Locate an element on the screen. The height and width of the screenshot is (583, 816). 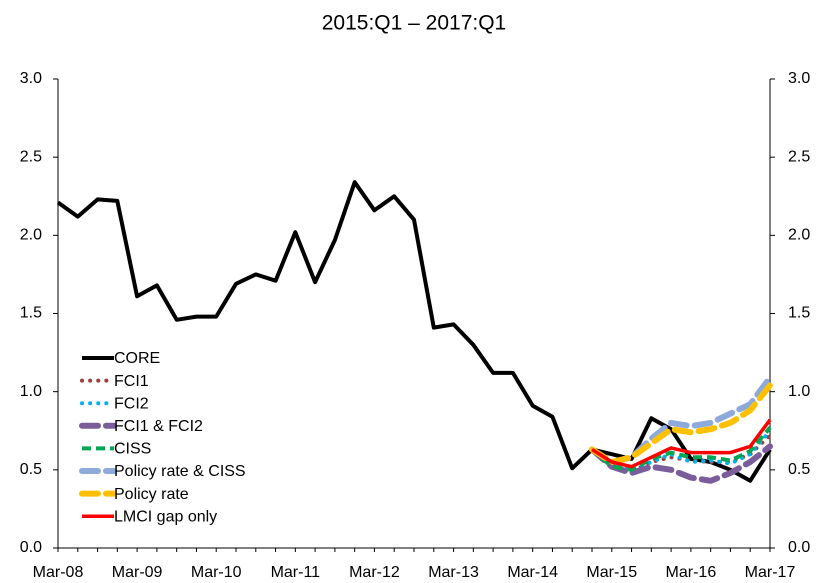
x-tick-label: Mar-15 is located at coordinates (611, 572).